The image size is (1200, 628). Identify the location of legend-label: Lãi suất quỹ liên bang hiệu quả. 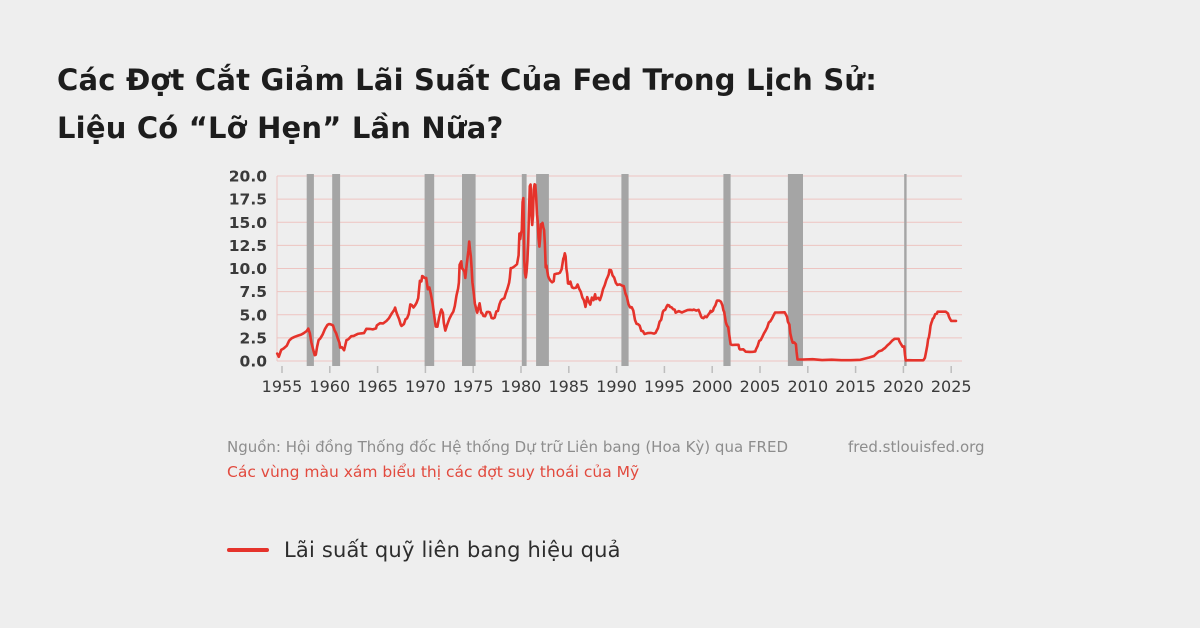
(452, 550).